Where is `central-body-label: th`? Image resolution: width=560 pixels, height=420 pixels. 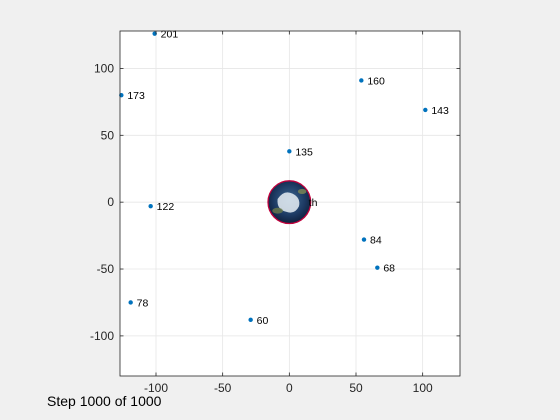 central-body-label: th is located at coordinates (313, 203).